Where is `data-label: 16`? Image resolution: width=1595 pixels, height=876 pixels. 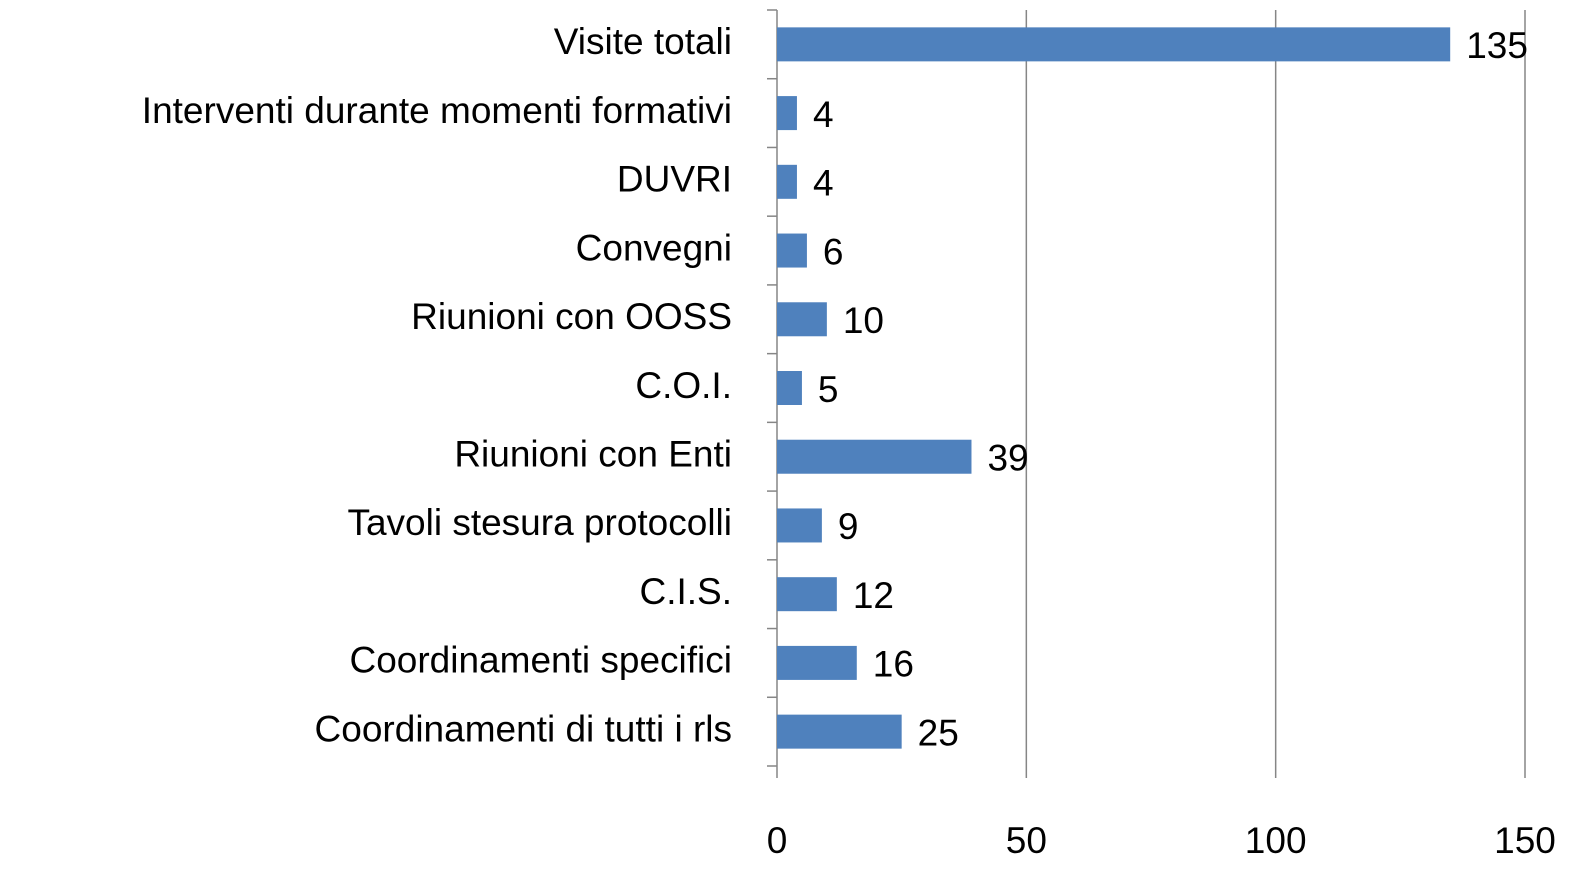 data-label: 16 is located at coordinates (893, 664).